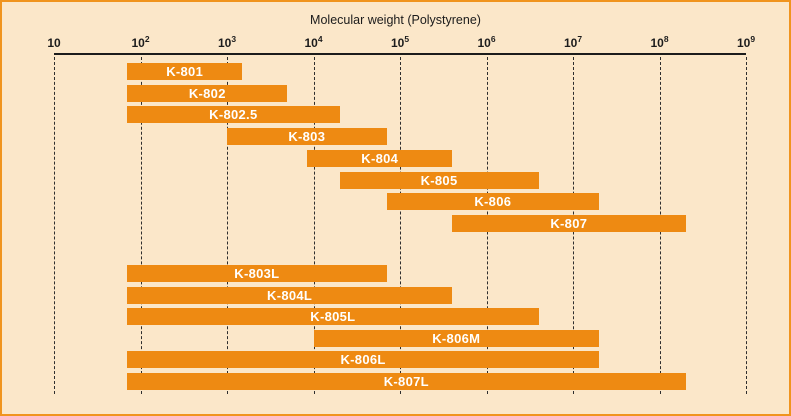 Image resolution: width=791 pixels, height=416 pixels. I want to click on range-bar-label: K-807, so click(569, 223).